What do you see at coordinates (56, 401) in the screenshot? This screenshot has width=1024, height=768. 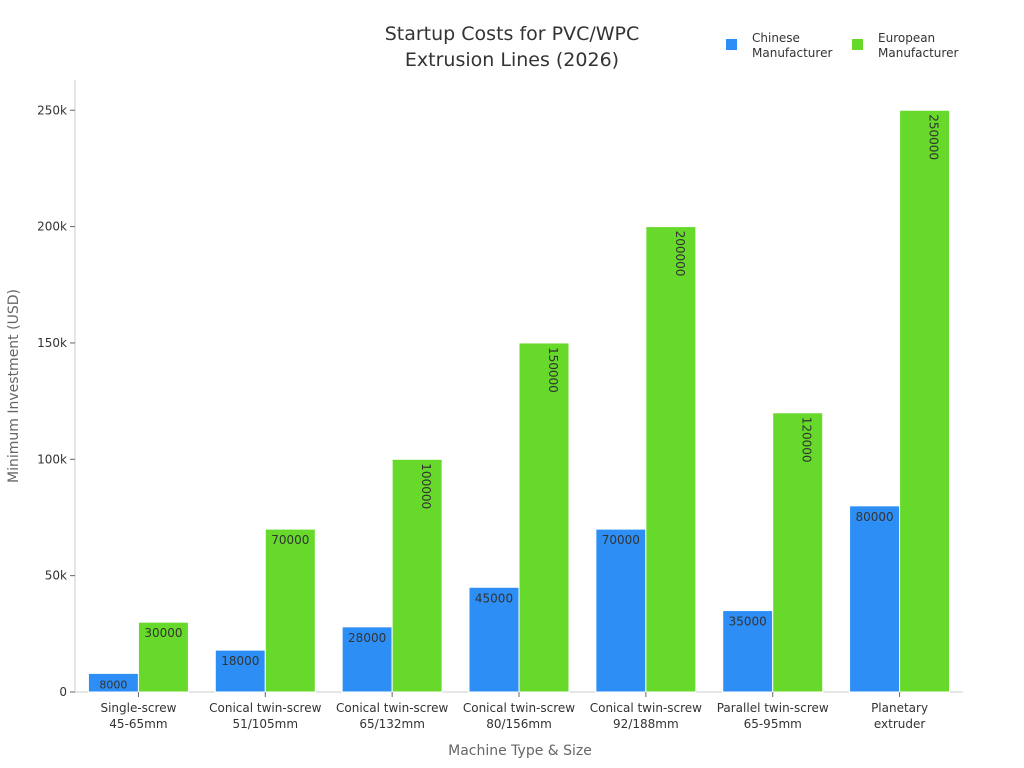 I see `y-axis-ticks: 0 50k 100k 150k 200k 250k` at bounding box center [56, 401].